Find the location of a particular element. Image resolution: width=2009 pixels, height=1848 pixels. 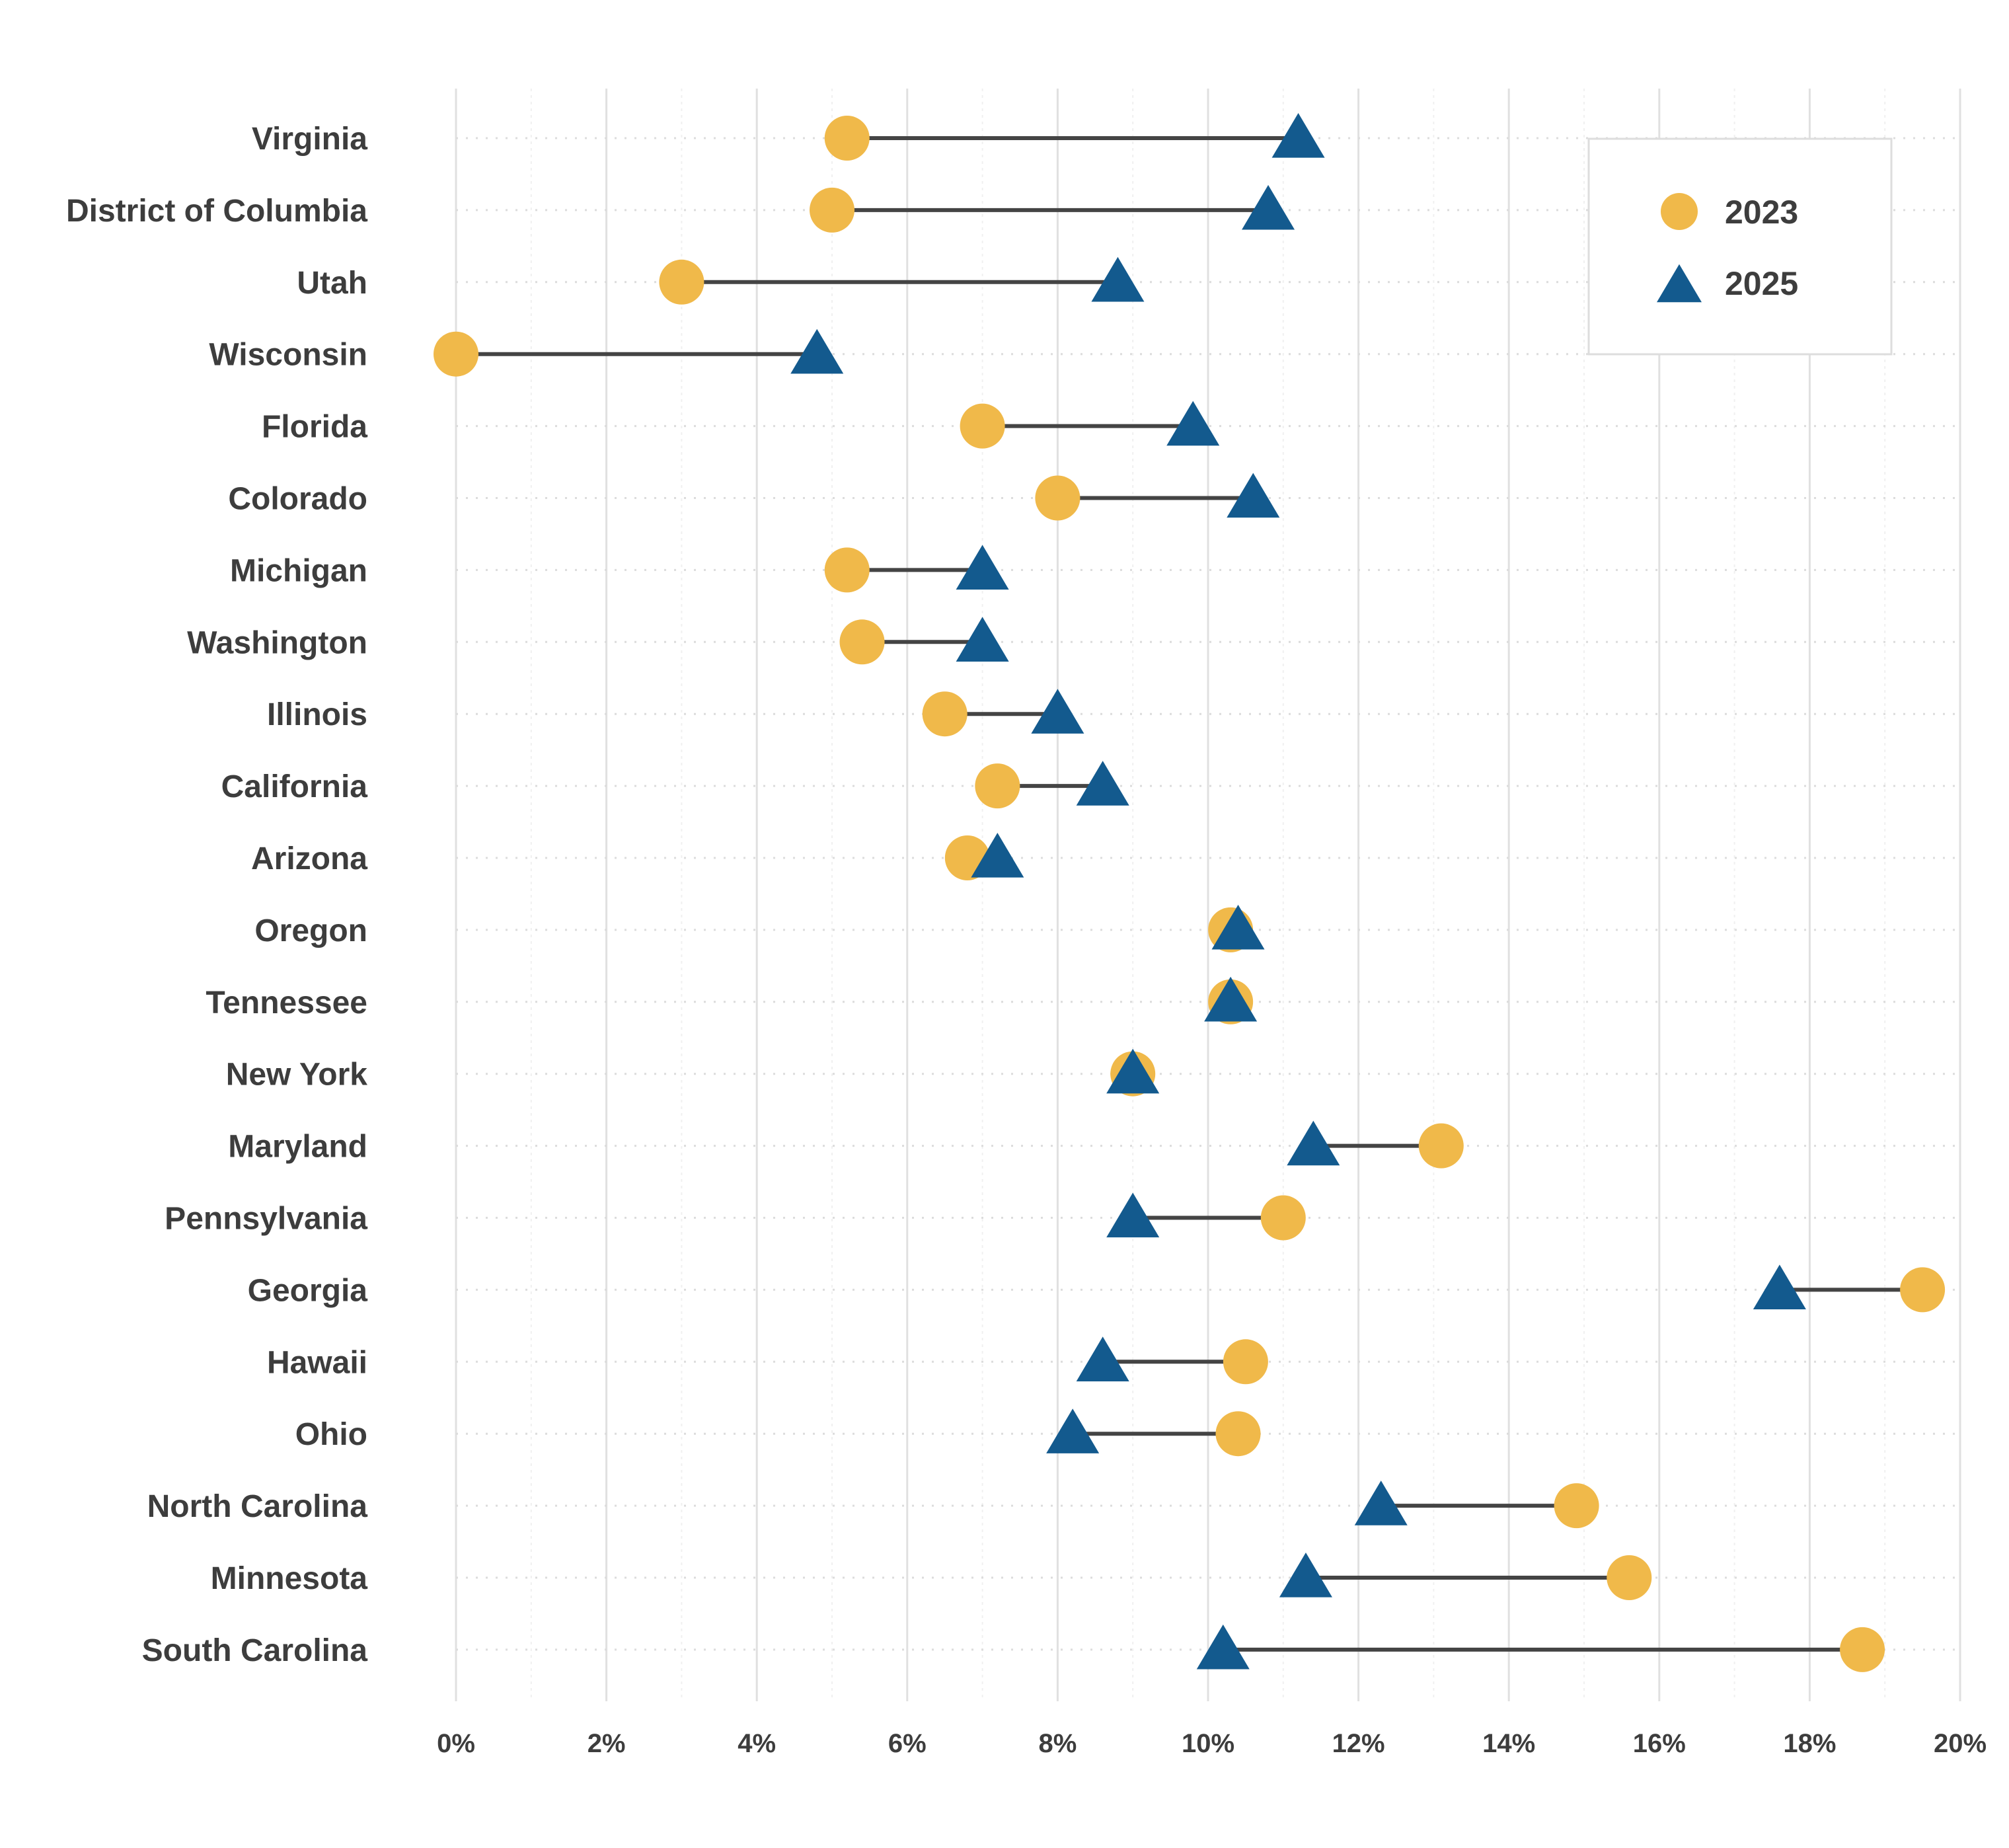

category-label: Hawaii is located at coordinates (317, 1362).